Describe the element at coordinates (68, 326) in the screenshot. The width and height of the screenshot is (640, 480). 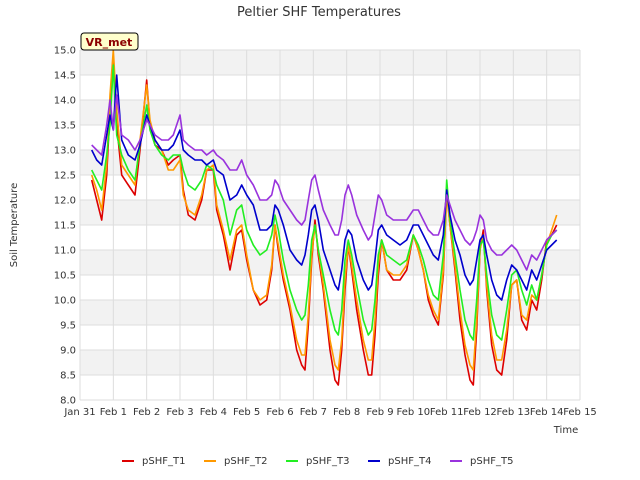
I see `y-tick-label: 9.5` at that location.